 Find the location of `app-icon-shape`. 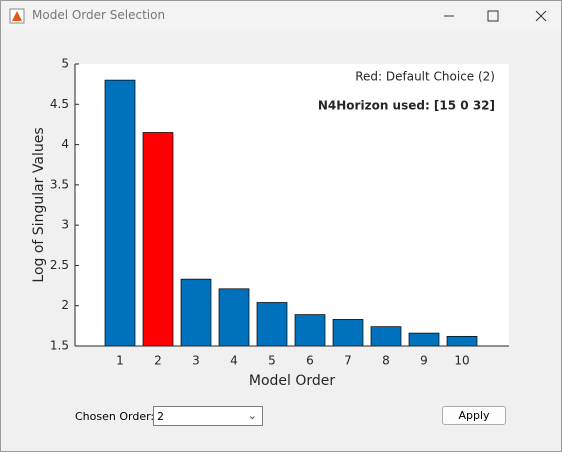

app-icon-shape is located at coordinates (17, 16).